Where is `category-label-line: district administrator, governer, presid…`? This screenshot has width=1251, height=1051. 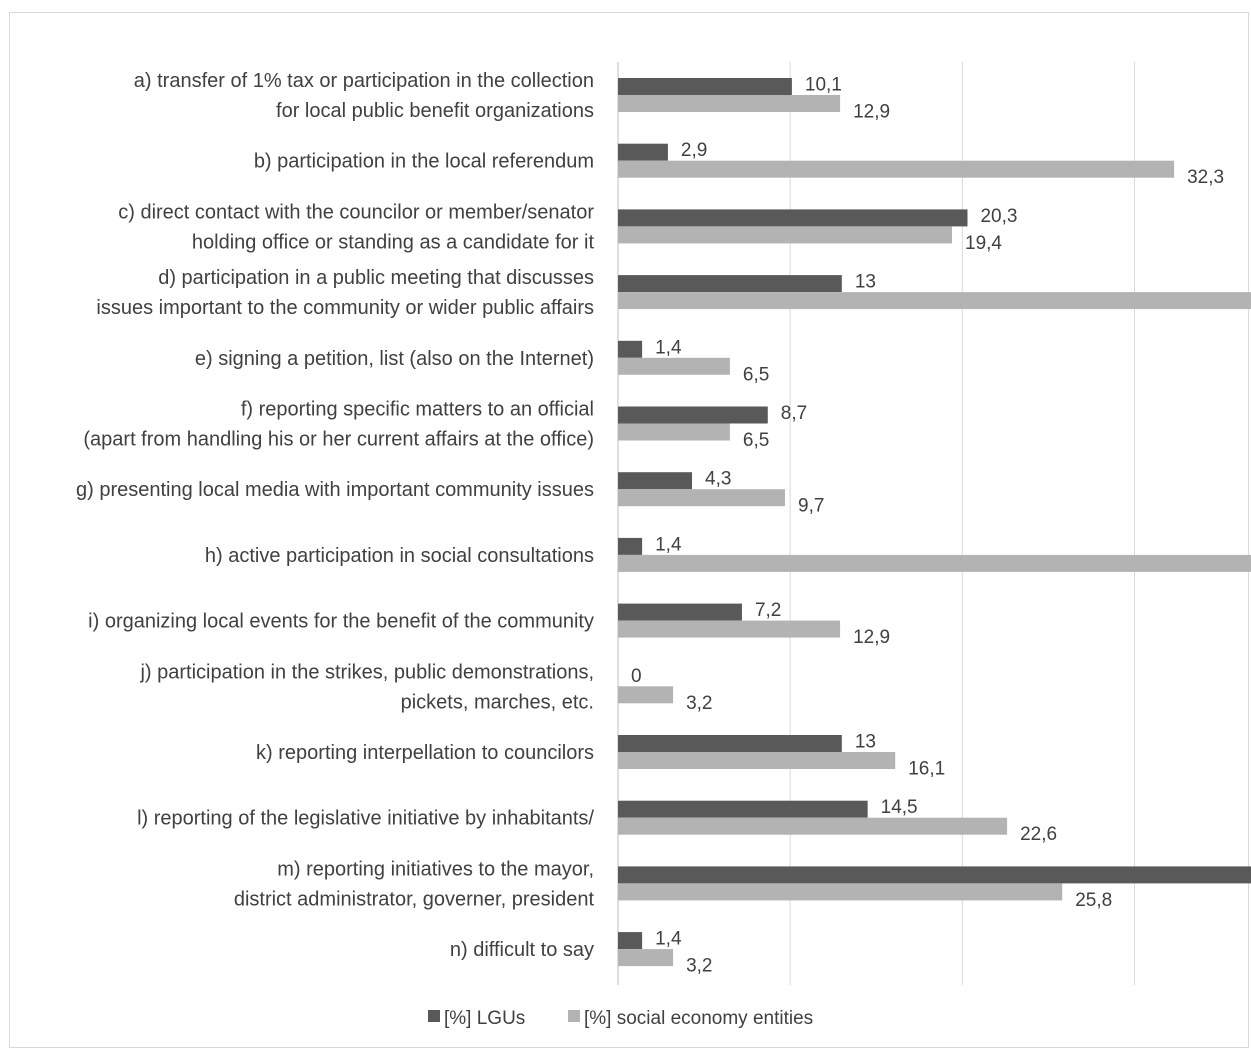
category-label-line: district administrator, governer, presid… is located at coordinates (414, 899).